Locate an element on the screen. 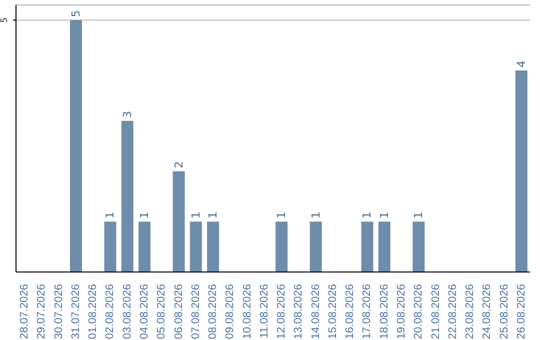 The width and height of the screenshot is (540, 340). x-tick-label: 01.08.2026 is located at coordinates (93, 312).